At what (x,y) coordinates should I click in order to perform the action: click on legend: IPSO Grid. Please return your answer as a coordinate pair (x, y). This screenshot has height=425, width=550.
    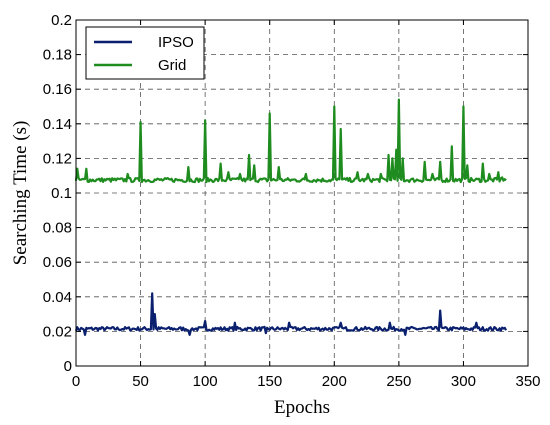
    Looking at the image, I should click on (145, 53).